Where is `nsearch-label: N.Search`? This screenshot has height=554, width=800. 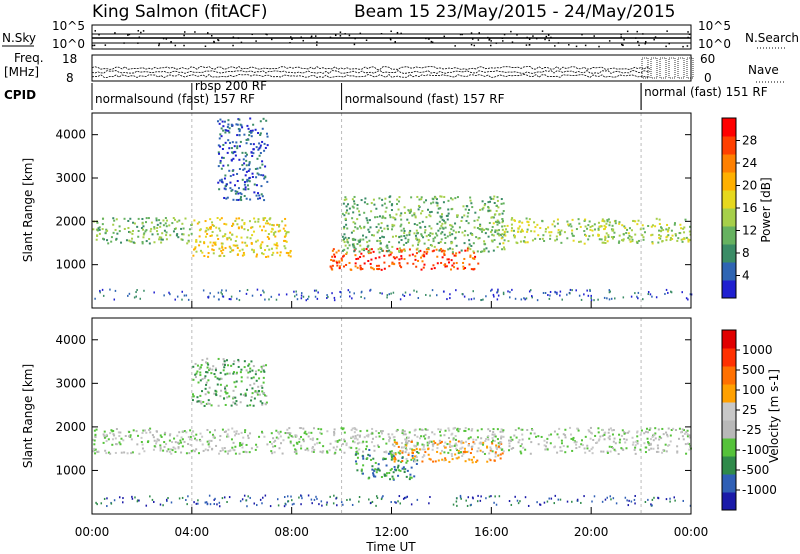 nsearch-label: N.Search is located at coordinates (772, 38).